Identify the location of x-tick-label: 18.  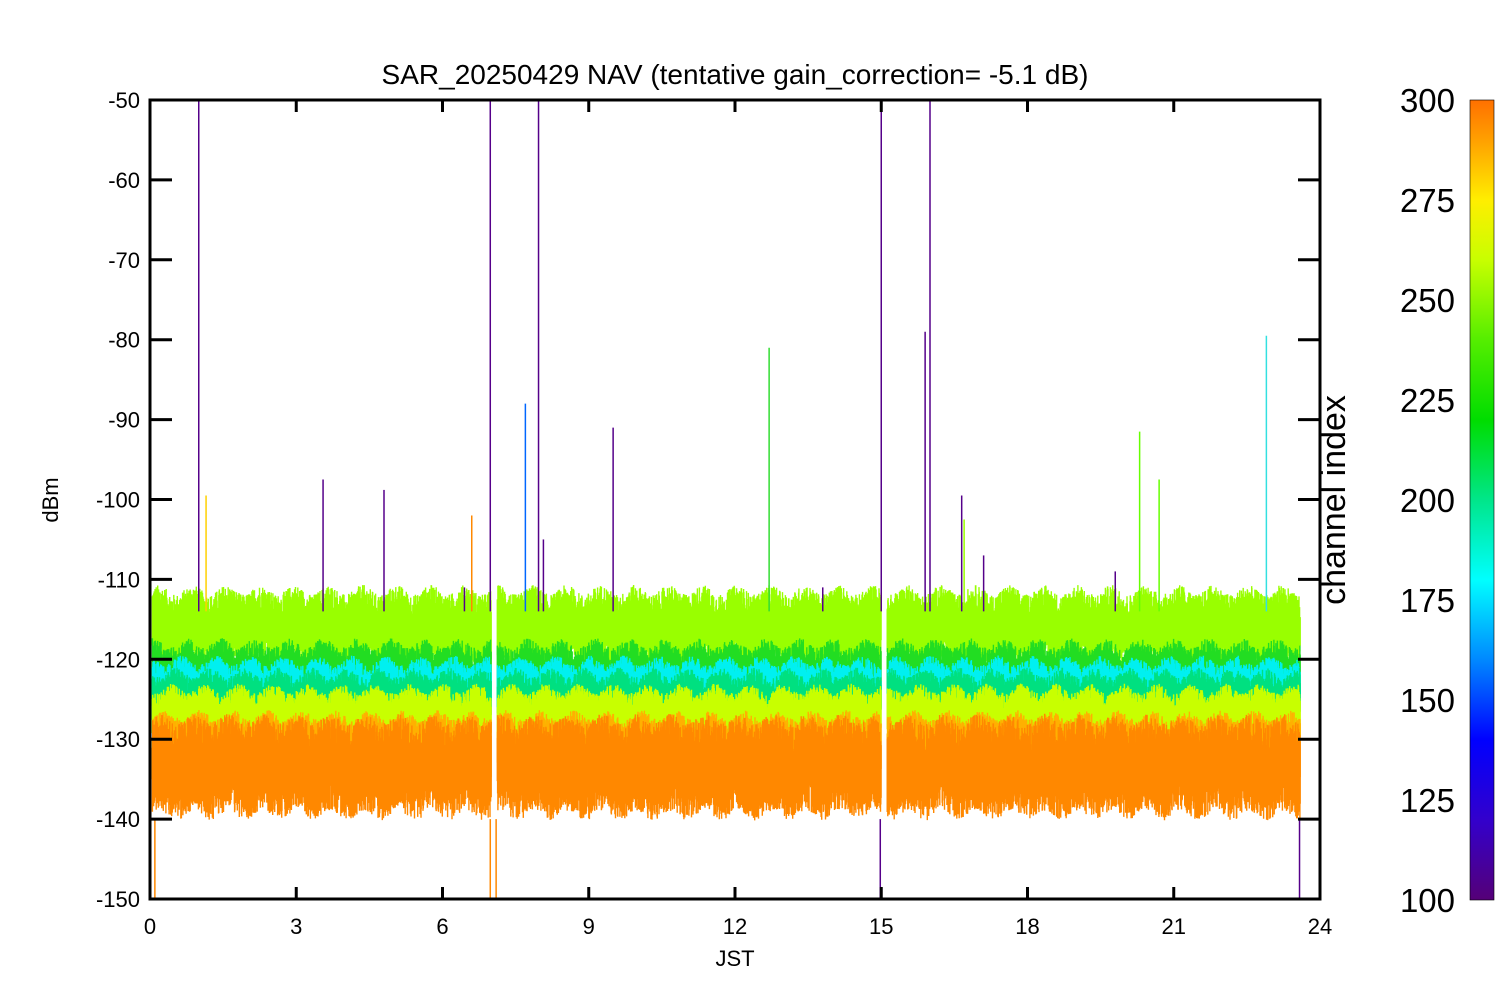
(1027, 926).